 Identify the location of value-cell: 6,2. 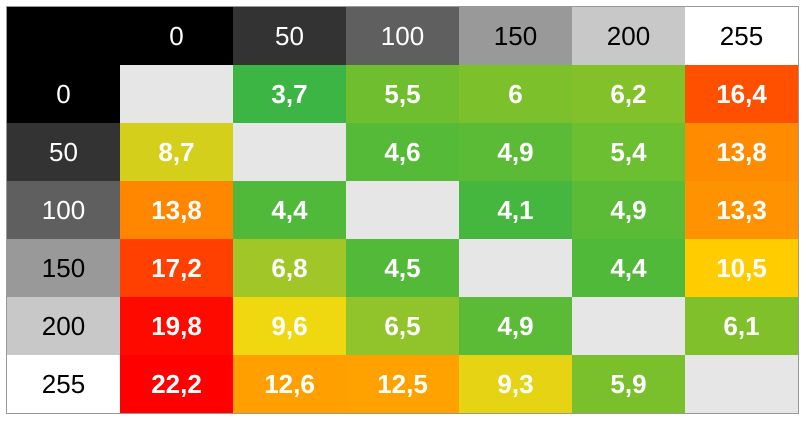
(628, 94).